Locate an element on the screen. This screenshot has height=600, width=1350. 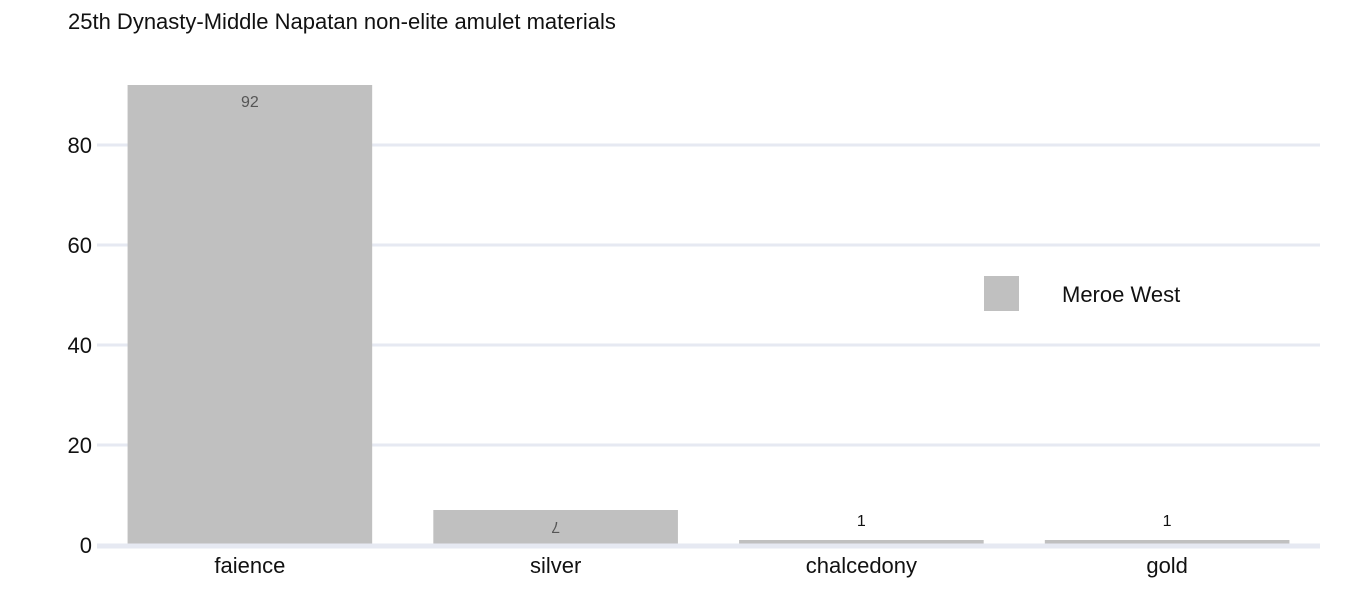
legend: Meroe West is located at coordinates (1082, 293).